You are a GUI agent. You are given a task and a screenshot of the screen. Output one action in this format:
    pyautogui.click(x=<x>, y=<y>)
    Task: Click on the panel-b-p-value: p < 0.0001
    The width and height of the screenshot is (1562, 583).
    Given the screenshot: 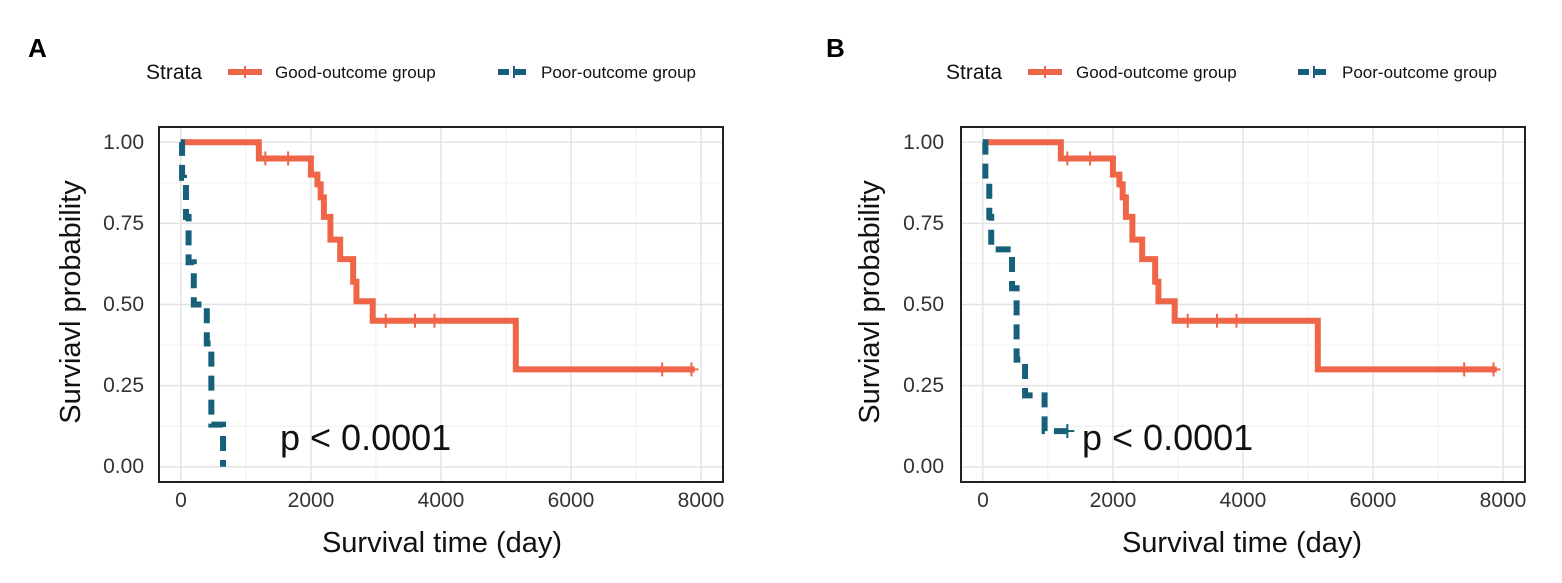 What is the action you would take?
    pyautogui.click(x=1167, y=437)
    